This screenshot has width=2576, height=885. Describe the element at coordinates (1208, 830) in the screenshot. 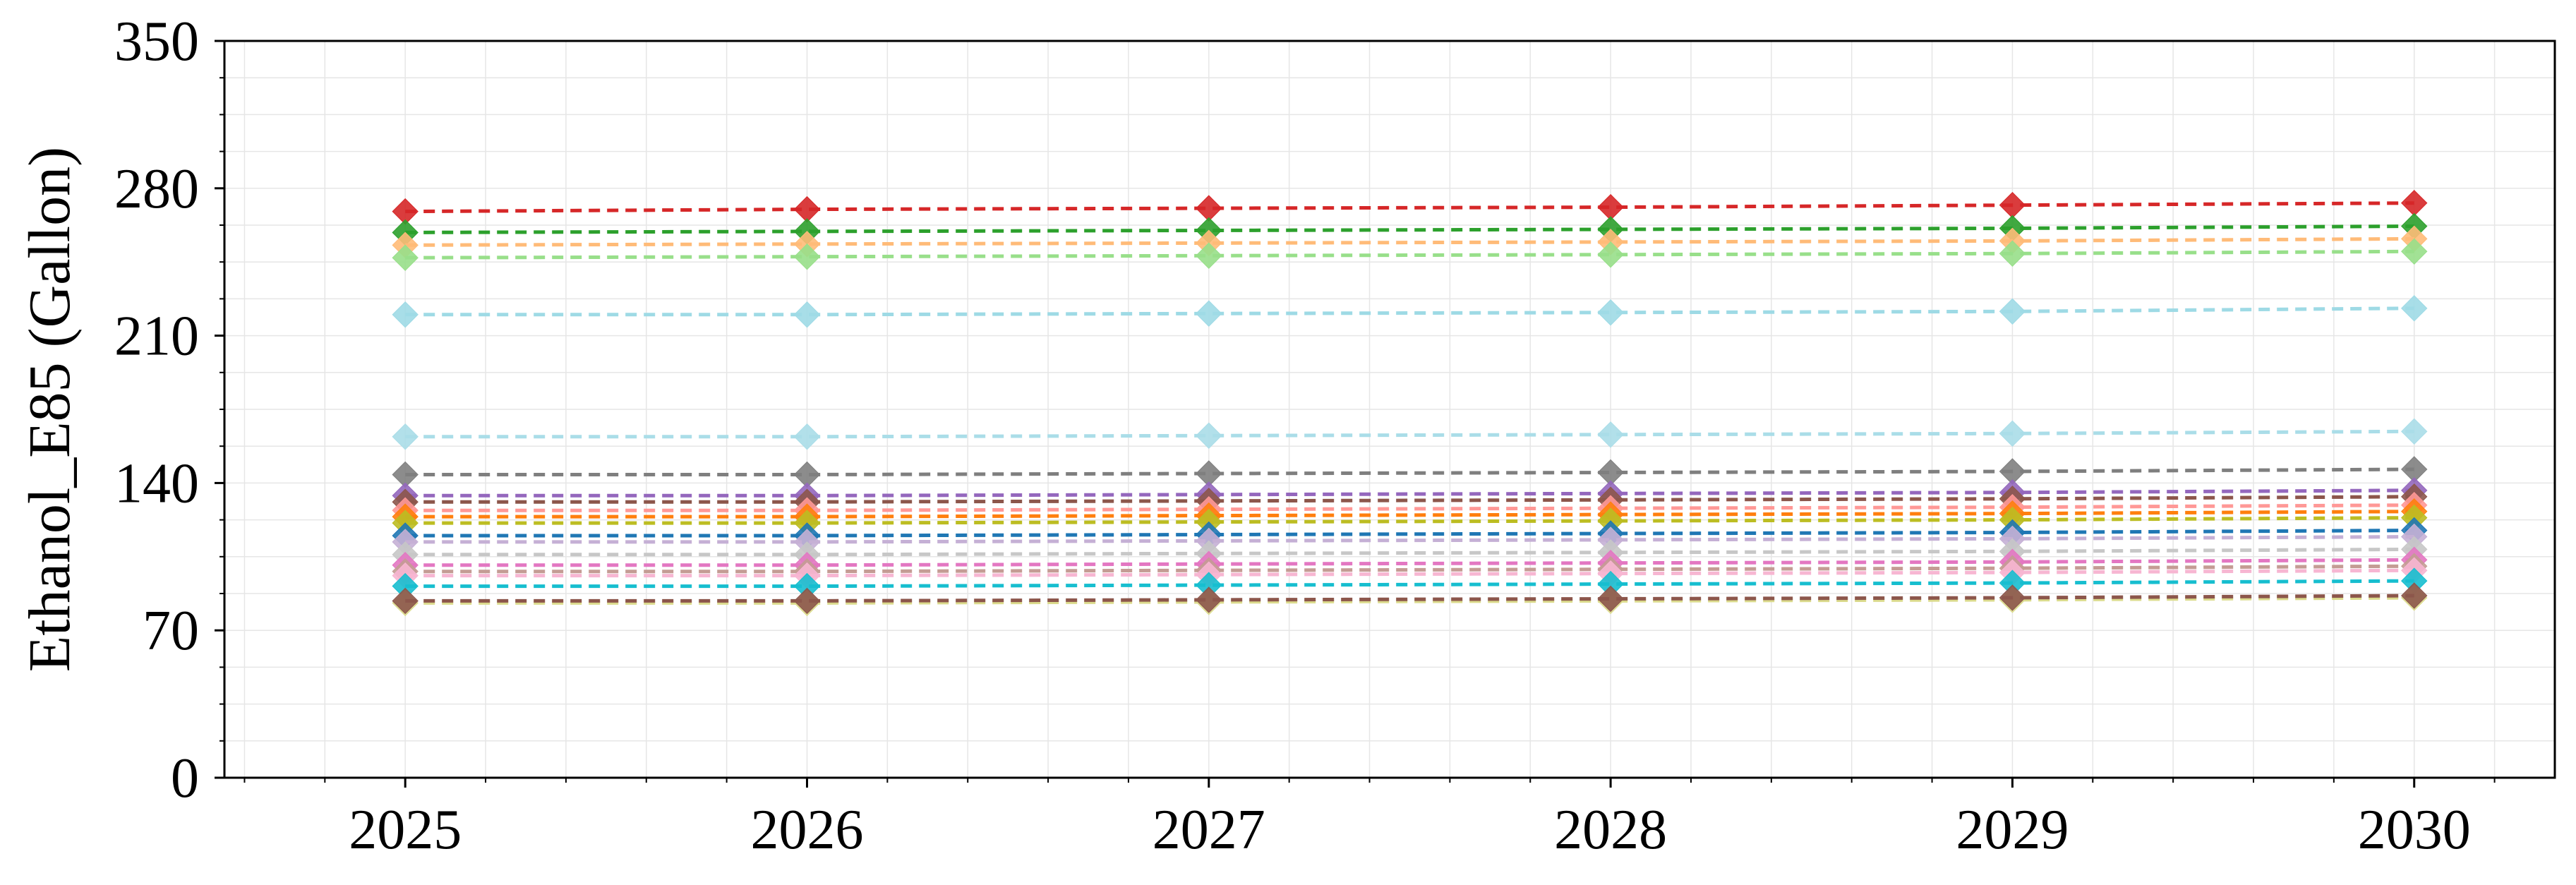

I see `x-tick-label: 2027` at that location.